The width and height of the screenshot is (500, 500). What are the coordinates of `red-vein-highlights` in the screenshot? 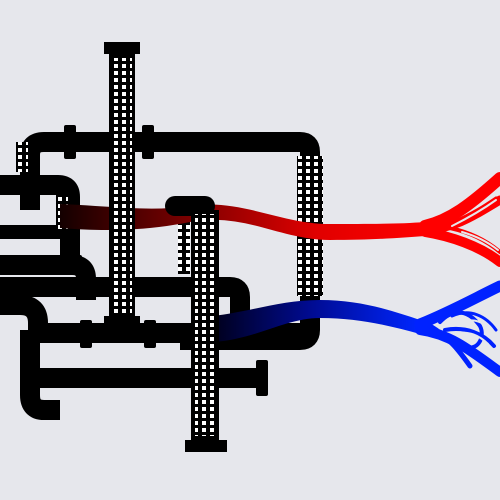 It's located at (475, 225).